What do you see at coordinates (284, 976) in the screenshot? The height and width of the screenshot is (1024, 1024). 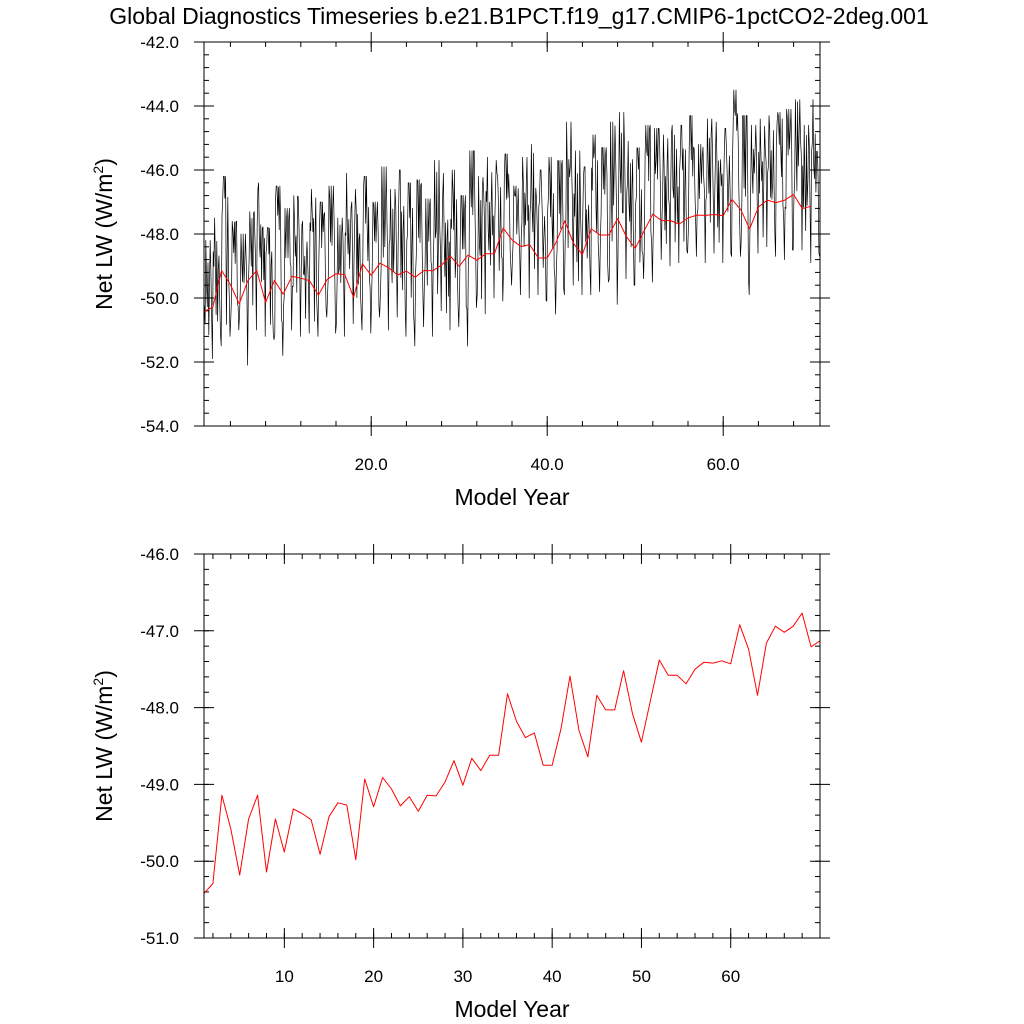 I see `x-tick-label: 10` at bounding box center [284, 976].